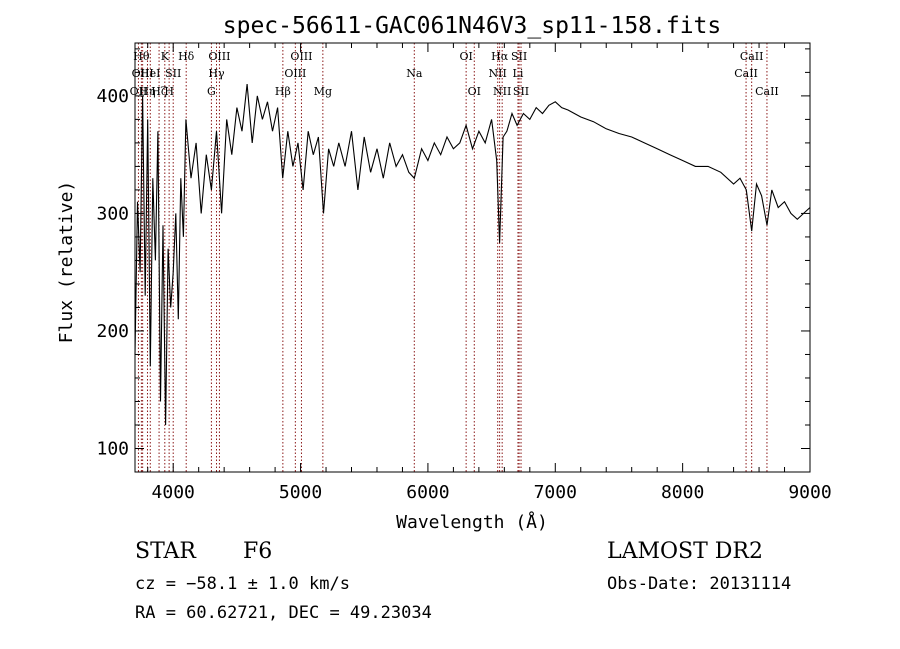 The width and height of the screenshot is (900, 649). I want to click on observation-date: Obs-Date: 20131114, so click(699, 584).